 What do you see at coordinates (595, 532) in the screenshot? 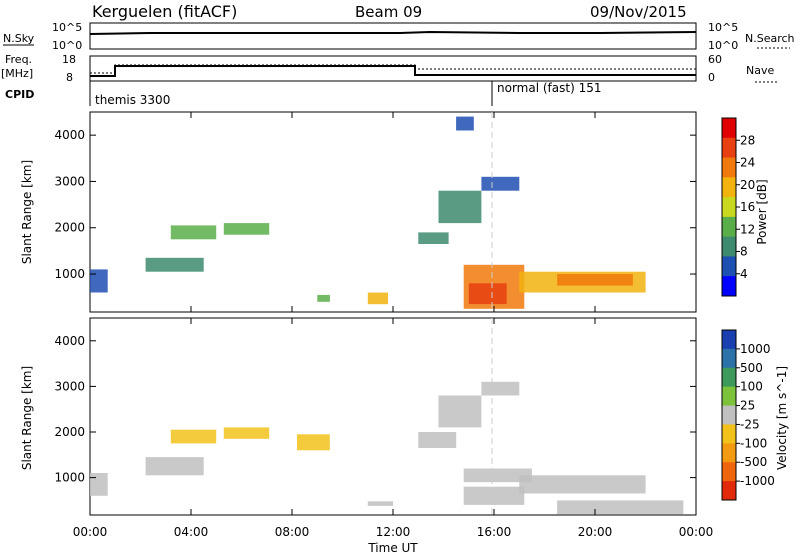
I see `x-tick-label: 20:00` at bounding box center [595, 532].